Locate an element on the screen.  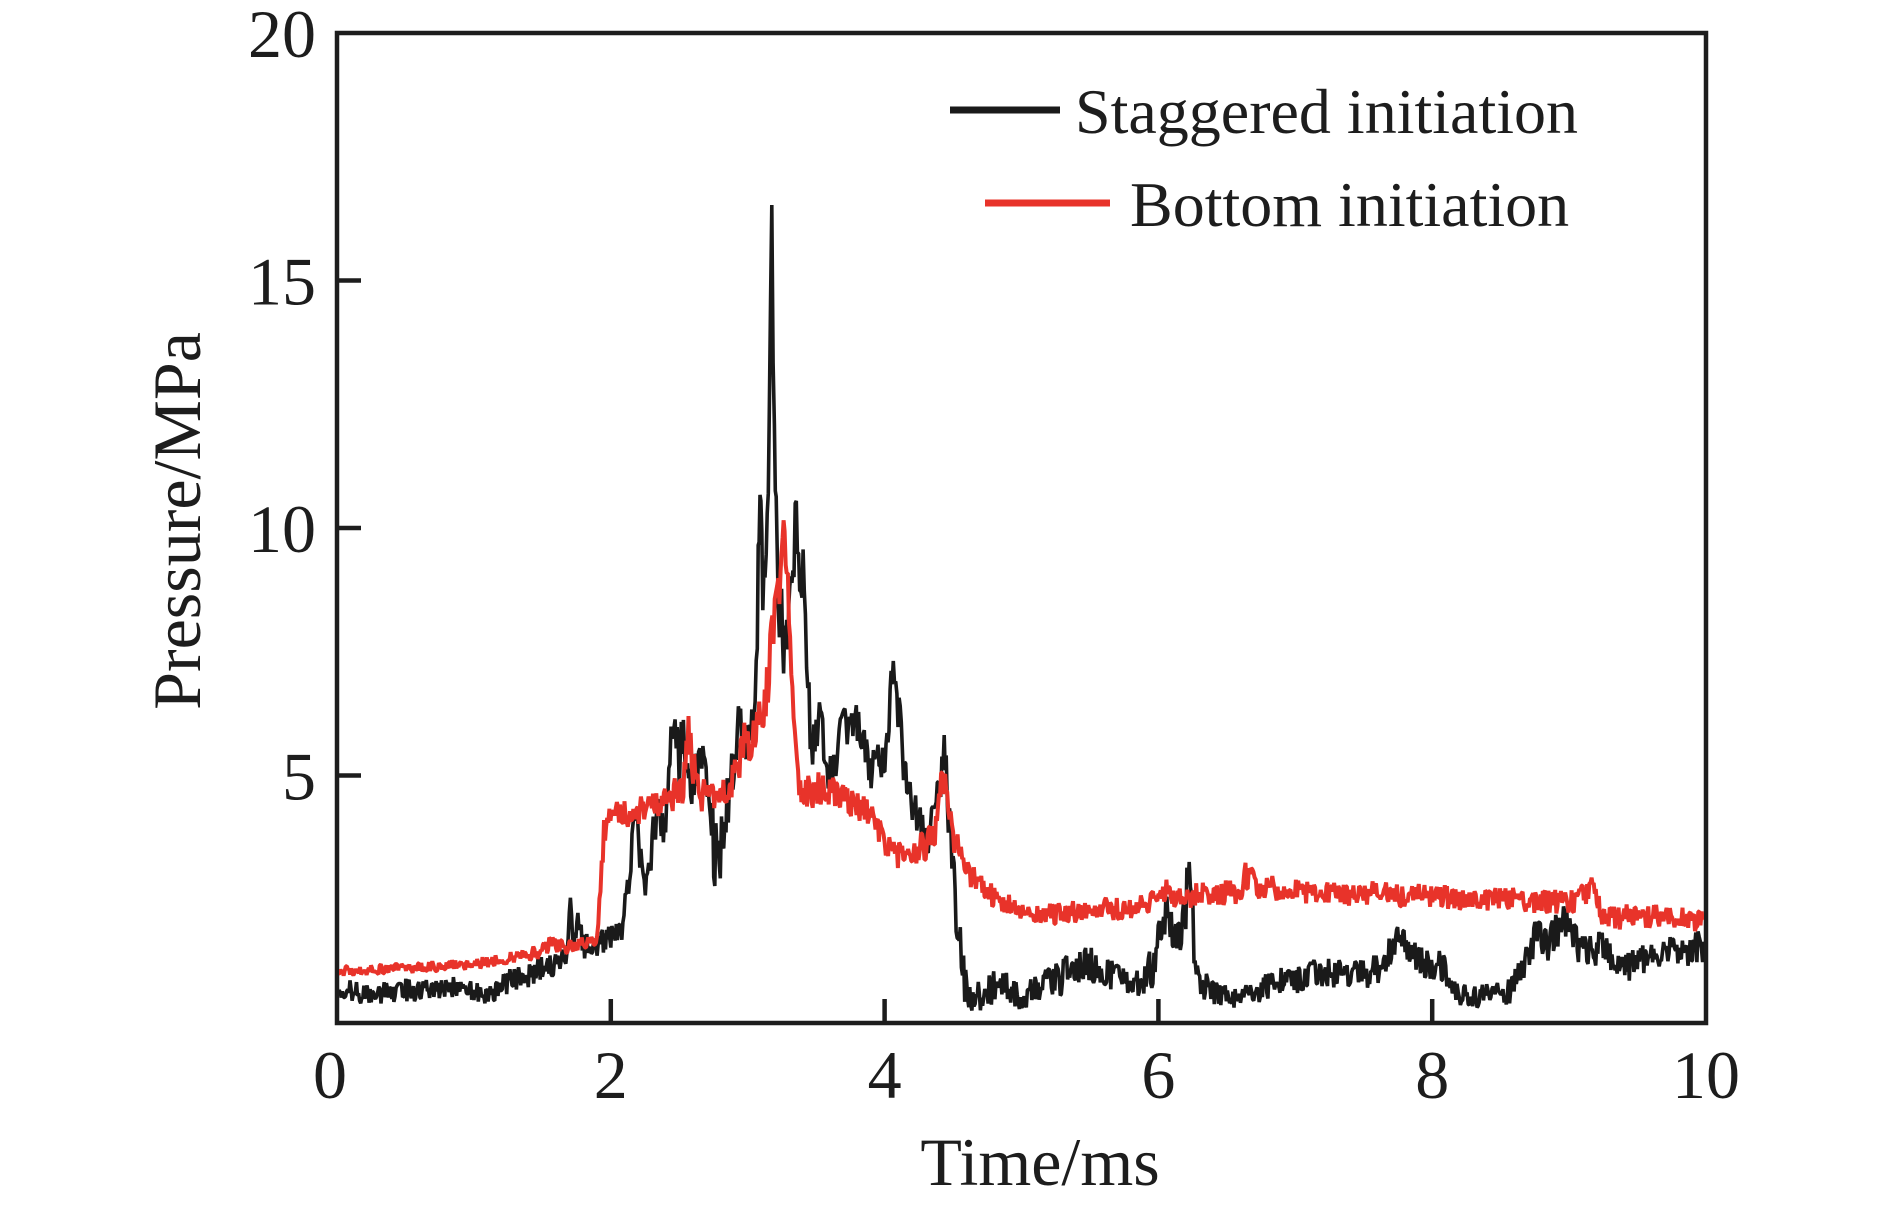
legend: Staggered initiation Bottom initiation is located at coordinates (1264, 158).